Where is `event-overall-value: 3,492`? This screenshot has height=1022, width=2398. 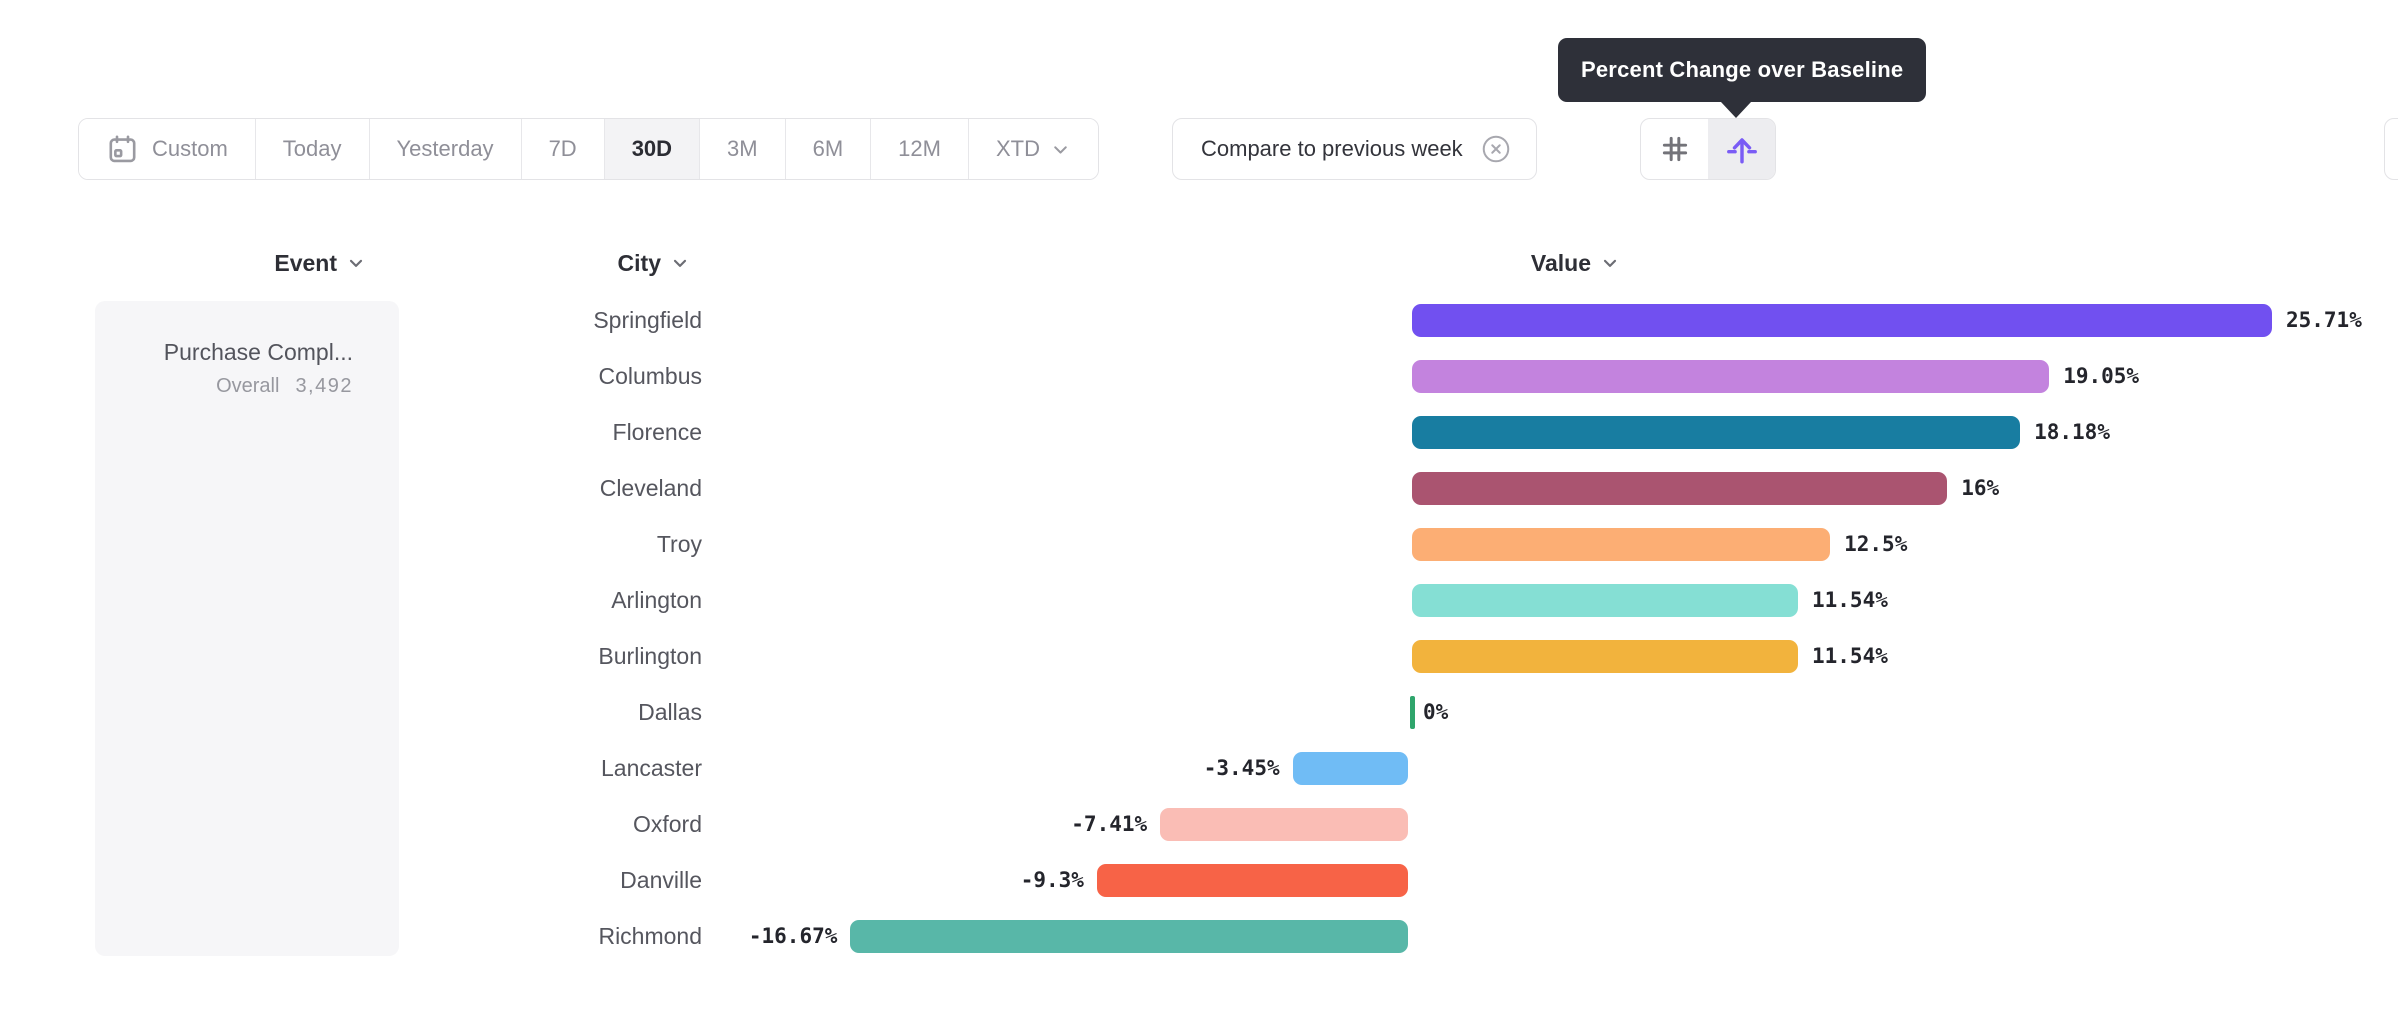
event-overall-value: 3,492 is located at coordinates (324, 386).